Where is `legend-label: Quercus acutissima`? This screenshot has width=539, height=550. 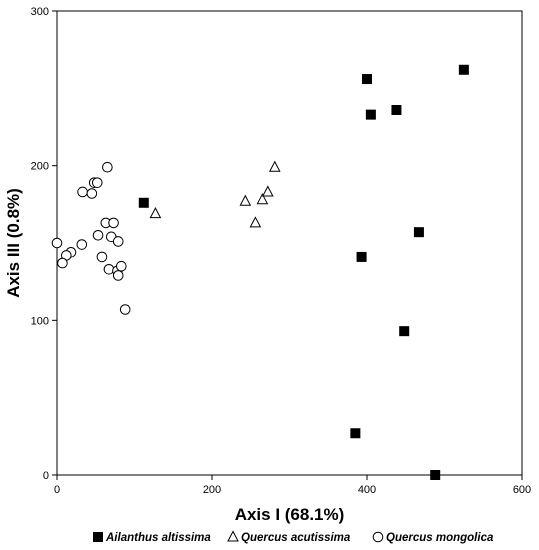 legend-label: Quercus acutissima is located at coordinates (296, 538).